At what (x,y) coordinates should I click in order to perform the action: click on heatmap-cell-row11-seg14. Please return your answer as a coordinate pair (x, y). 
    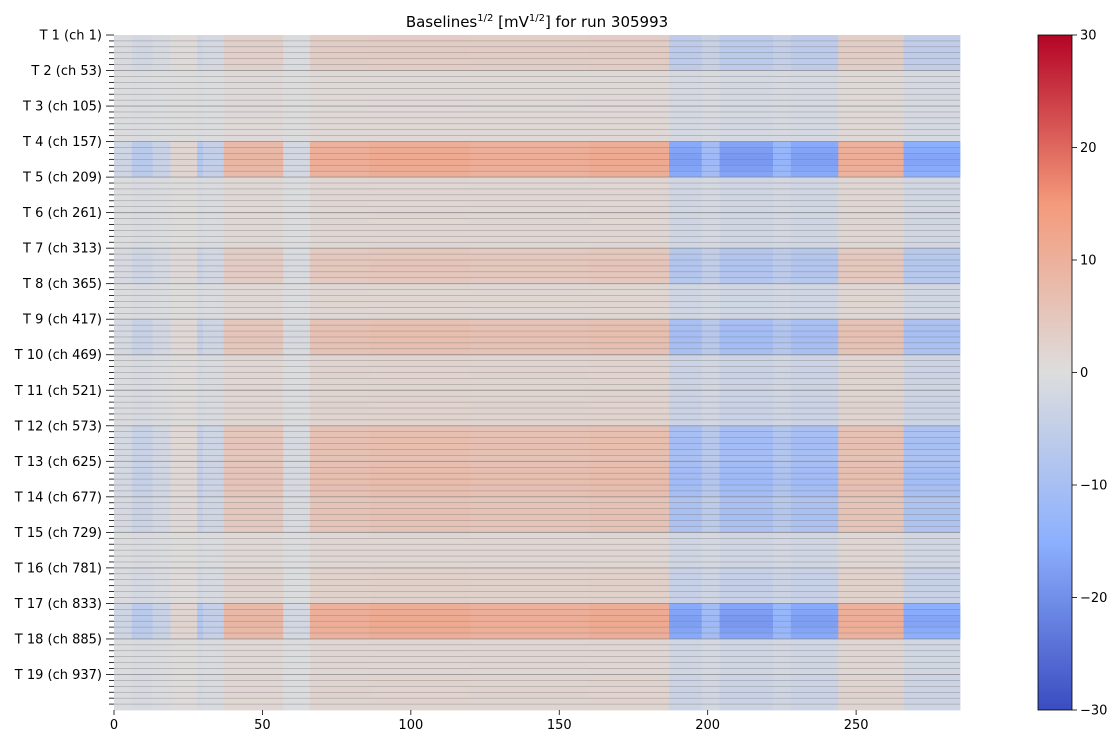
    Looking at the image, I should click on (710, 405).